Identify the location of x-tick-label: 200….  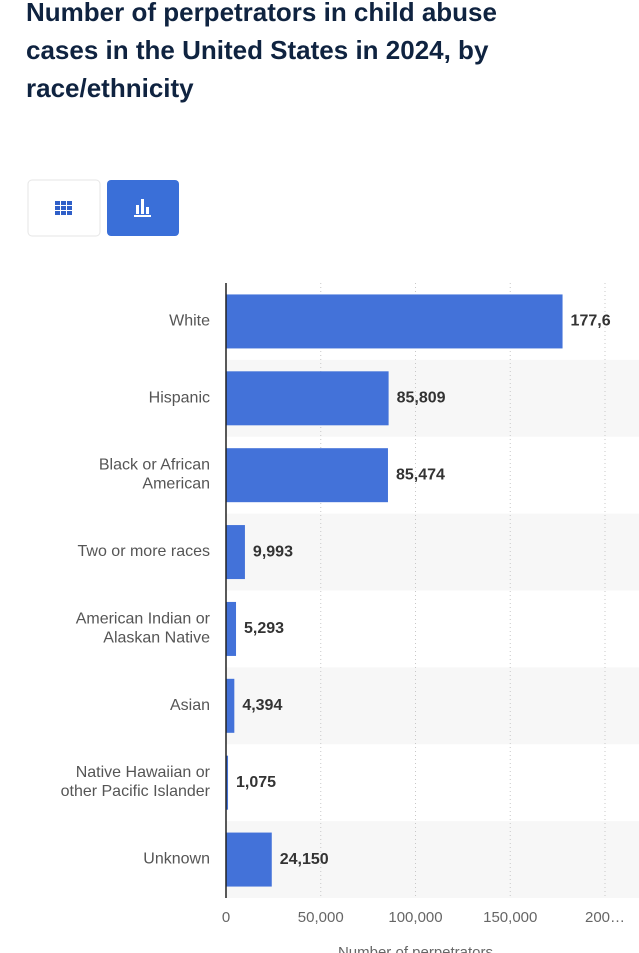
(605, 917).